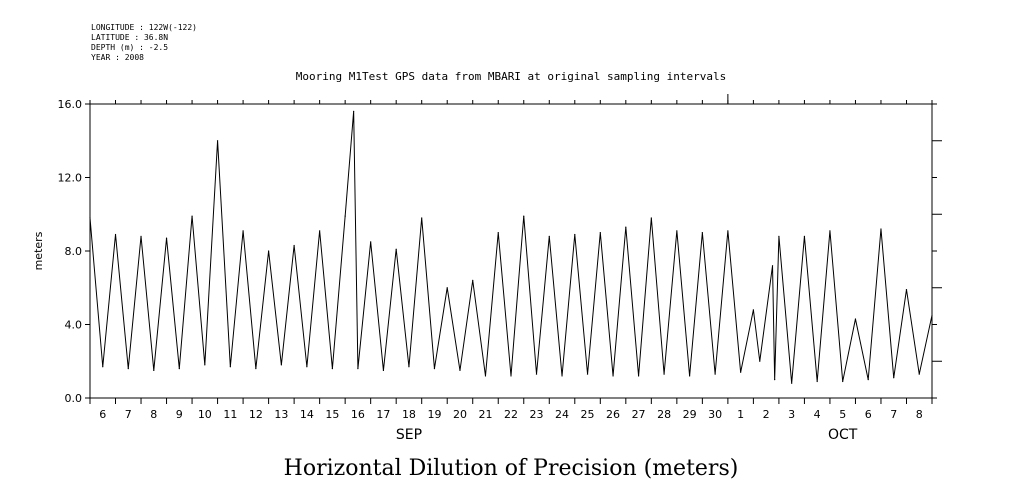 The height and width of the screenshot is (504, 1009). I want to click on x-tick-label: 13, so click(281, 414).